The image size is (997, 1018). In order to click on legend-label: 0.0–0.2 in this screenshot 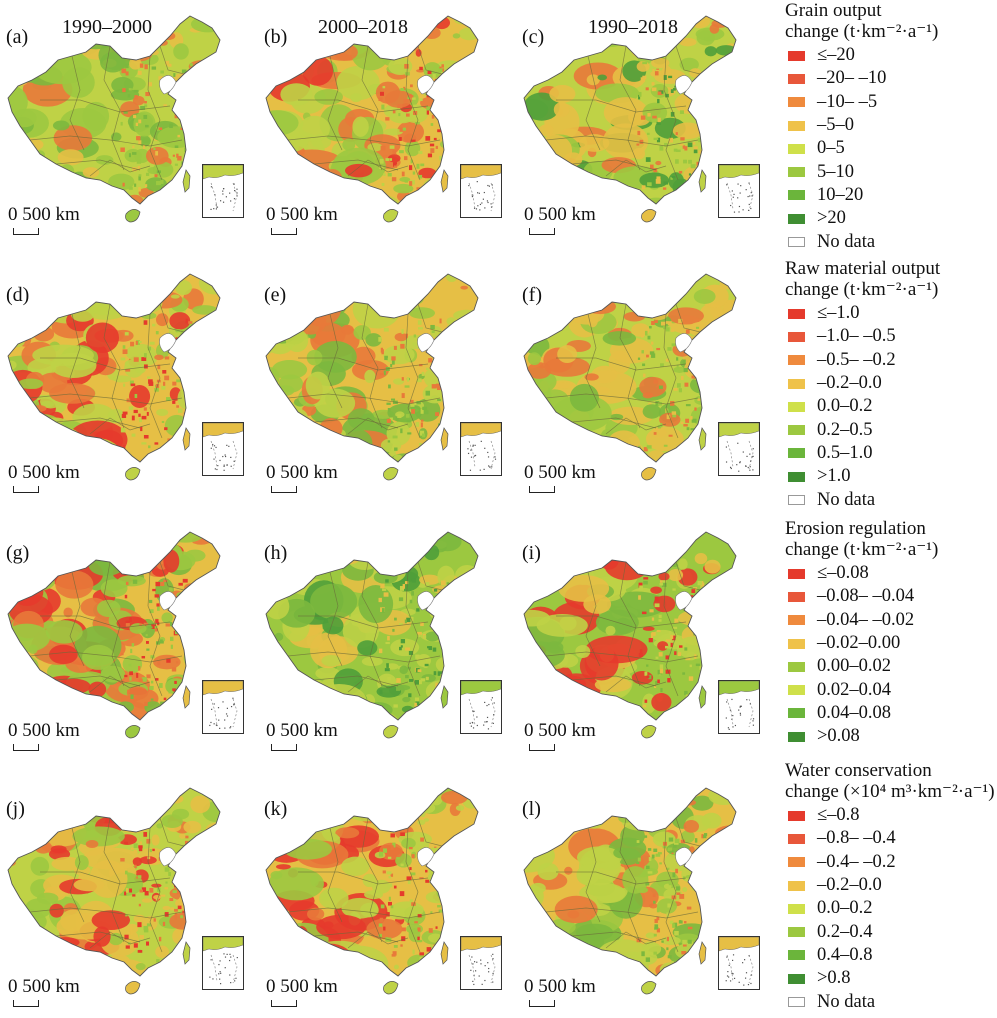, I will do `click(845, 406)`.